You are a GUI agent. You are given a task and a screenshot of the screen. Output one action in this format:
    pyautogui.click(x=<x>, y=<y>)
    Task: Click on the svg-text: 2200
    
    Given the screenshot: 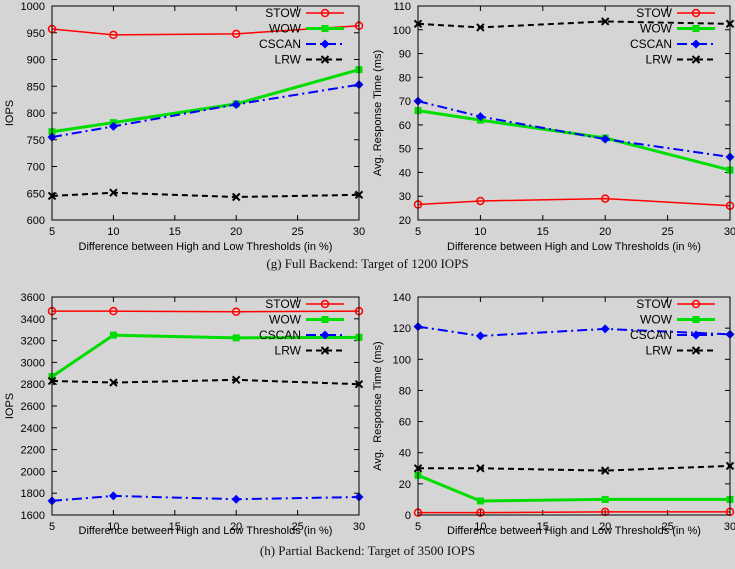 What is the action you would take?
    pyautogui.click(x=33, y=451)
    